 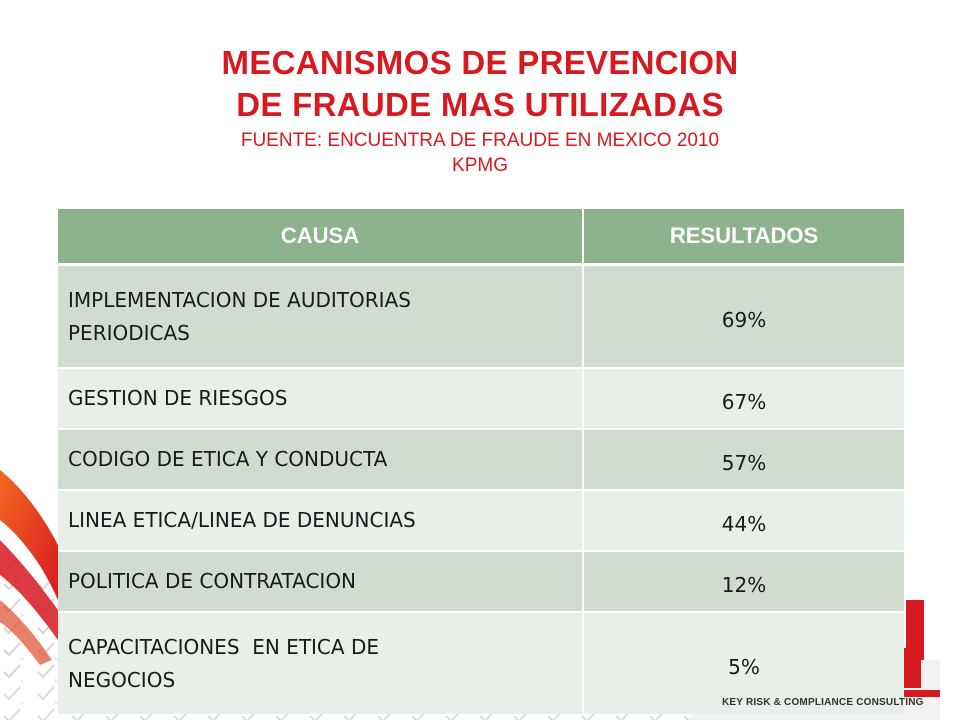 I want to click on cause-cell: IMPLEMENTACION DE AUDITORIAS PERIODICAS, so click(x=321, y=315).